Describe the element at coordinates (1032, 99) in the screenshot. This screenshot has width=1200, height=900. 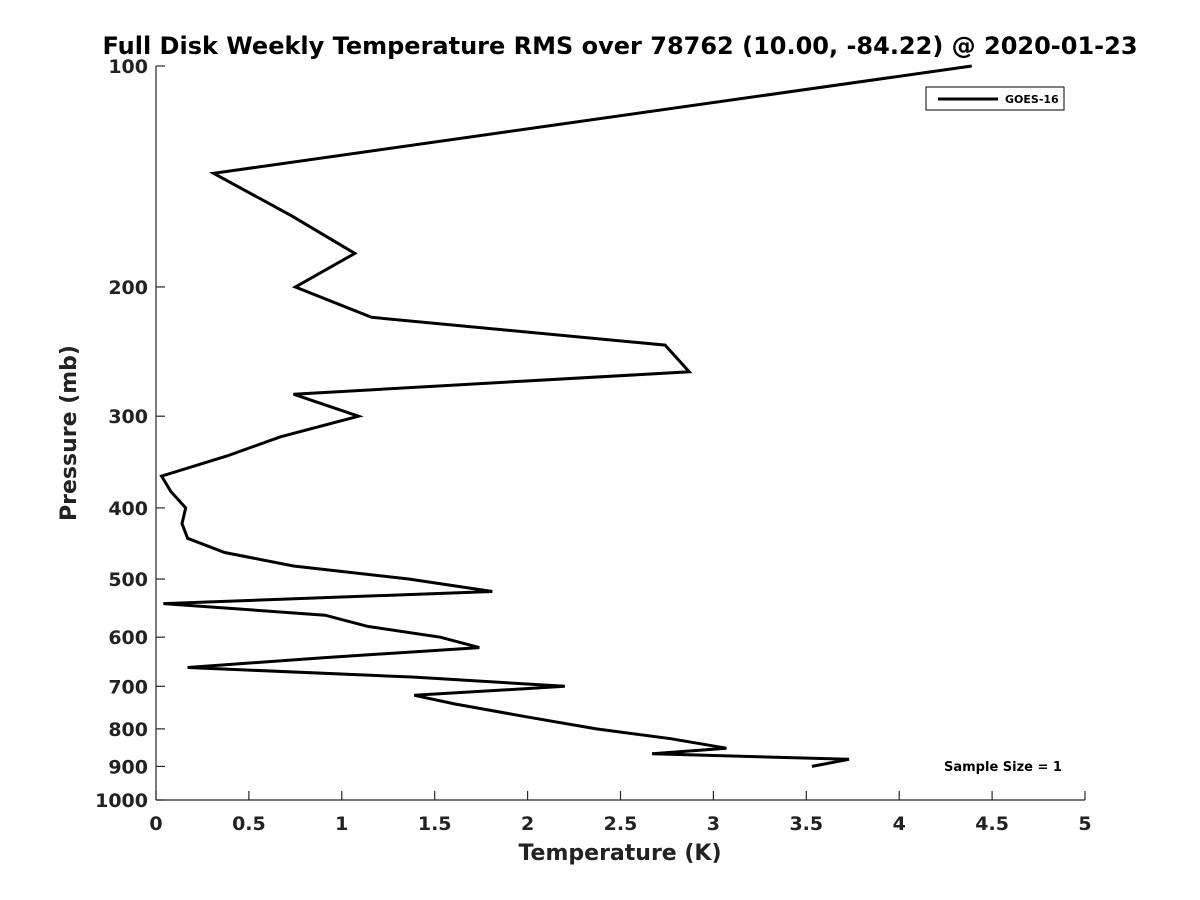
I see `legend-entry-goes-16: GOES-16` at that location.